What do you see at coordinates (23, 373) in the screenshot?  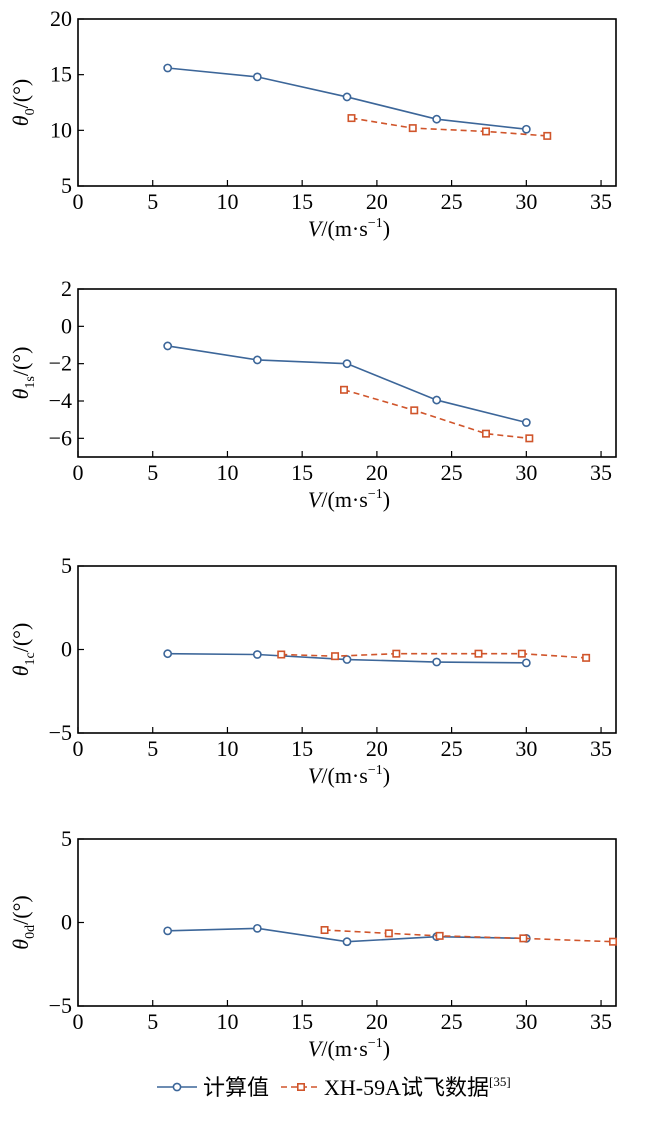 I see `y-axis-label: θ1s/(°)` at bounding box center [23, 373].